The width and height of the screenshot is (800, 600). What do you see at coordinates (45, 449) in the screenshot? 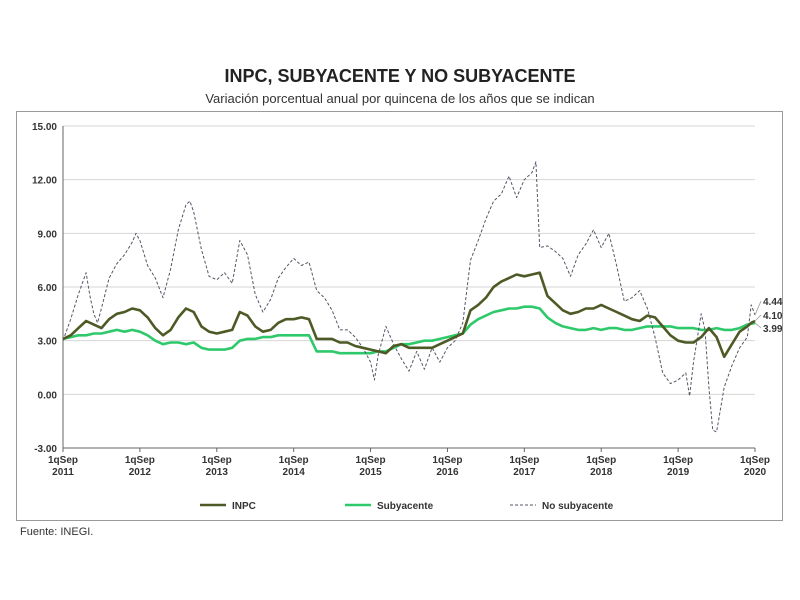
I see `y-tick-label: -3.00` at bounding box center [45, 449].